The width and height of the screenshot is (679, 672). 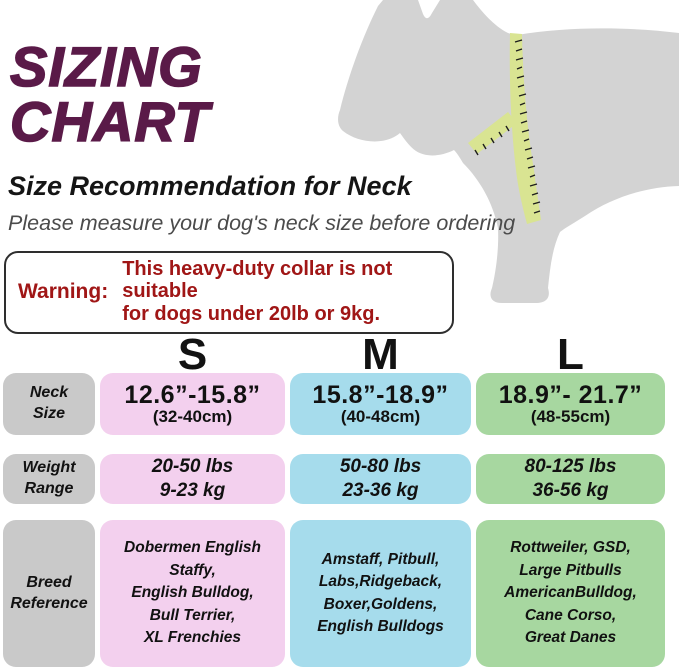 What do you see at coordinates (570, 354) in the screenshot?
I see `size-l-header: L` at bounding box center [570, 354].